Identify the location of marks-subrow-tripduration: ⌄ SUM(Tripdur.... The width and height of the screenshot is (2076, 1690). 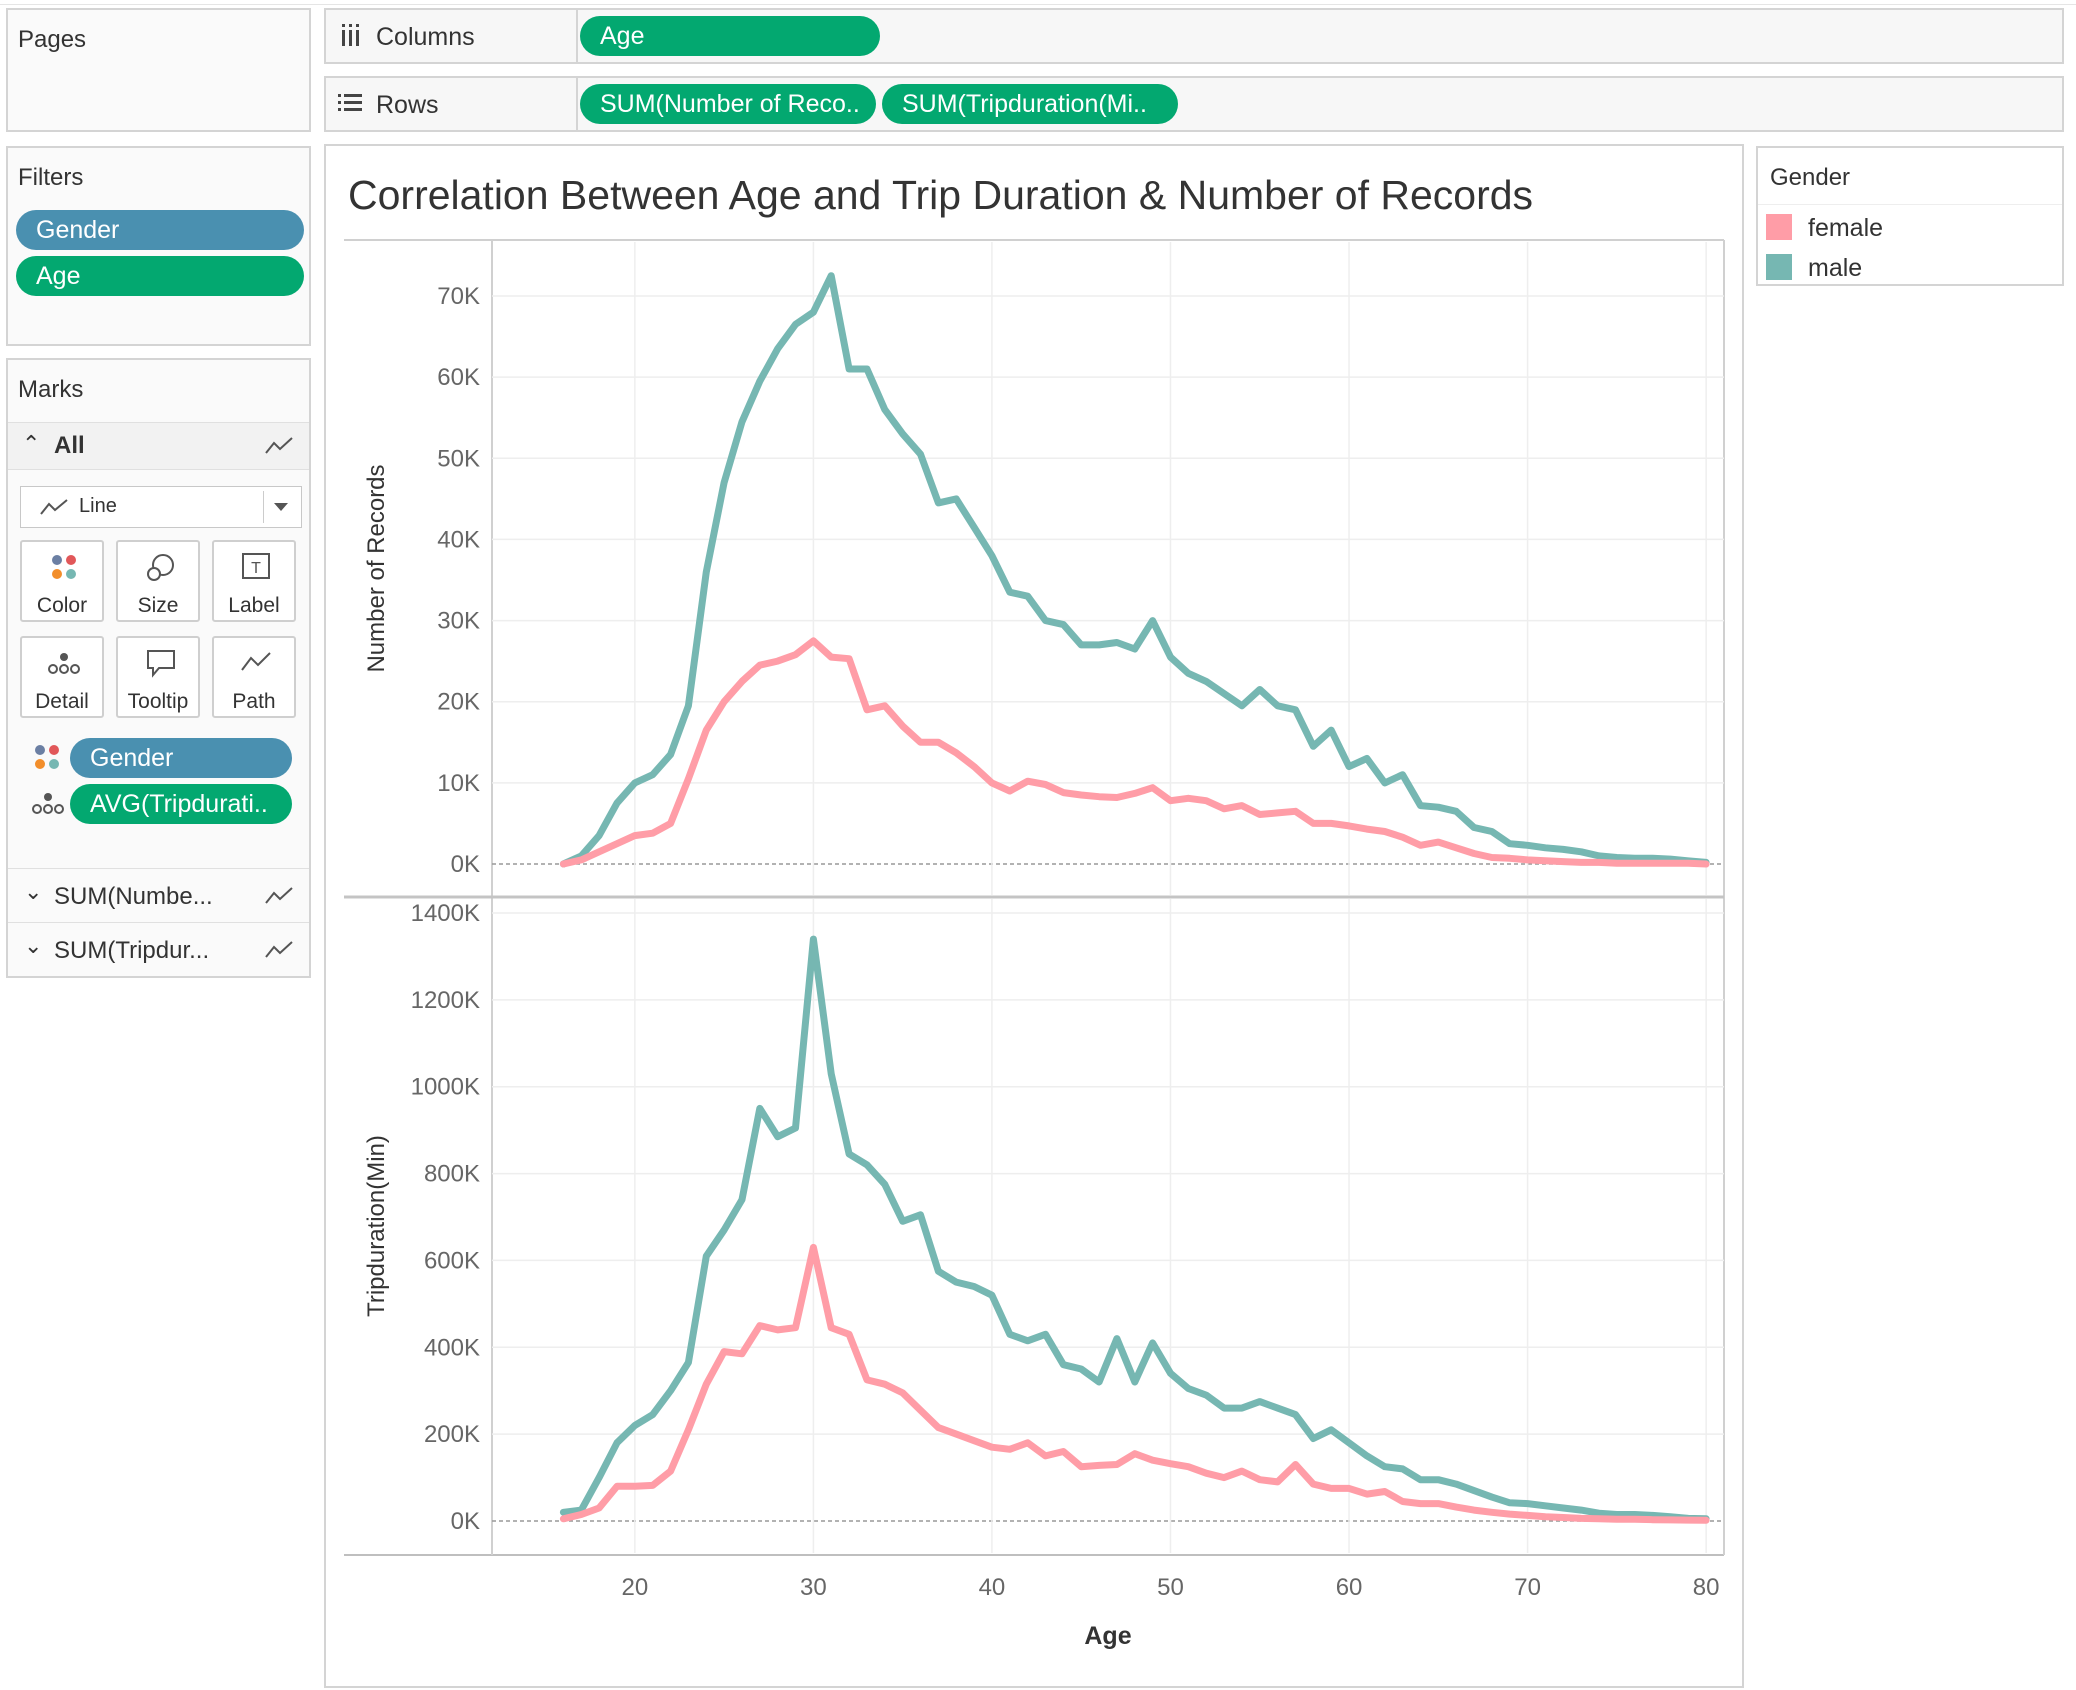
(158, 948).